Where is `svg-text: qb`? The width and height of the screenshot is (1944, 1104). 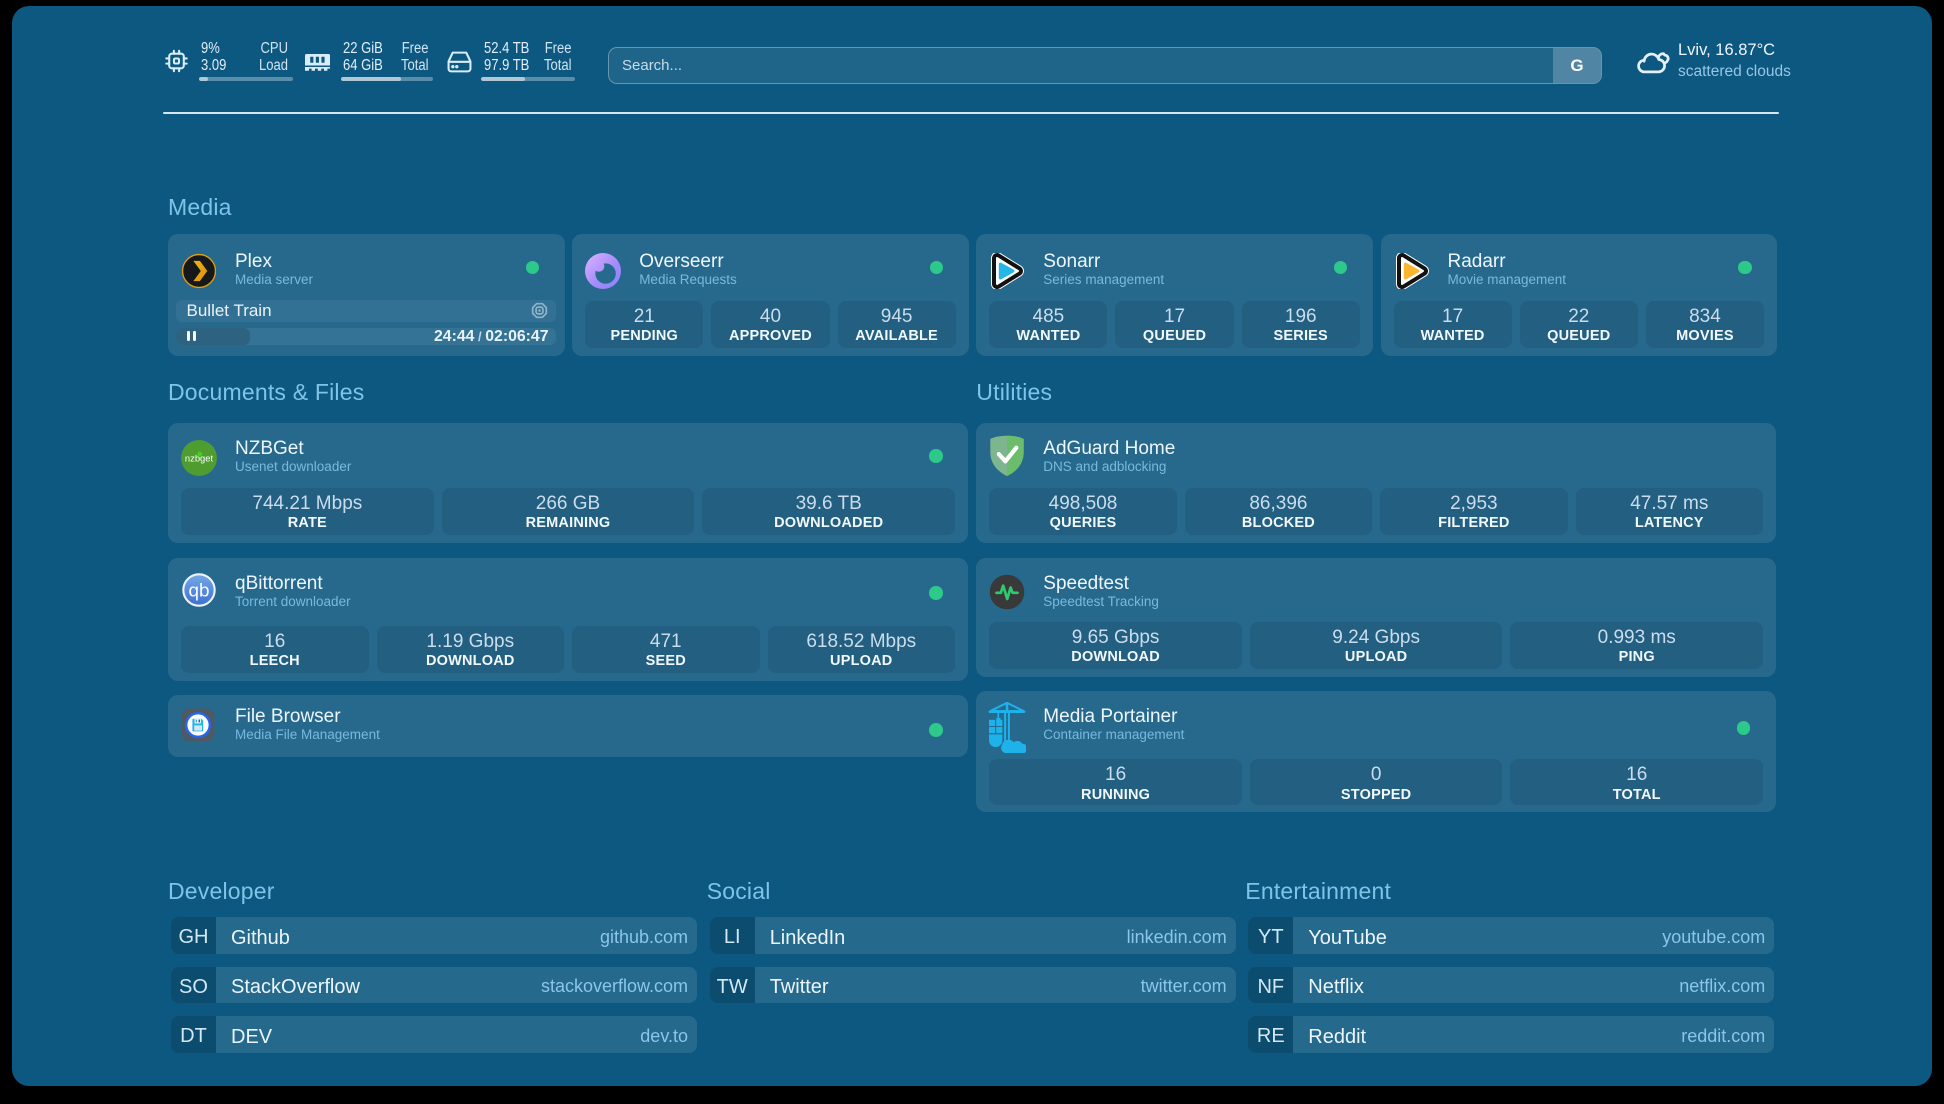 svg-text: qb is located at coordinates (199, 591).